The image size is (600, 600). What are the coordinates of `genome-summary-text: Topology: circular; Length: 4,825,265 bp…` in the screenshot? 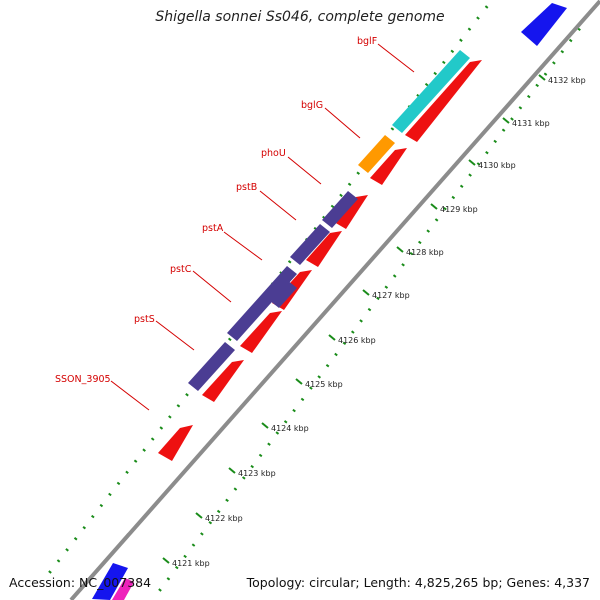 It's located at (418, 582).